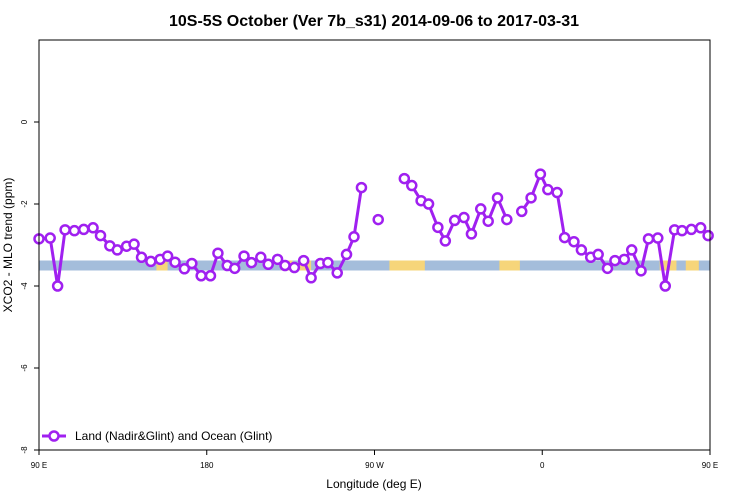 The image size is (750, 500). I want to click on y-axis-label: XCO2 - MLO trend (ppm), so click(8, 245).